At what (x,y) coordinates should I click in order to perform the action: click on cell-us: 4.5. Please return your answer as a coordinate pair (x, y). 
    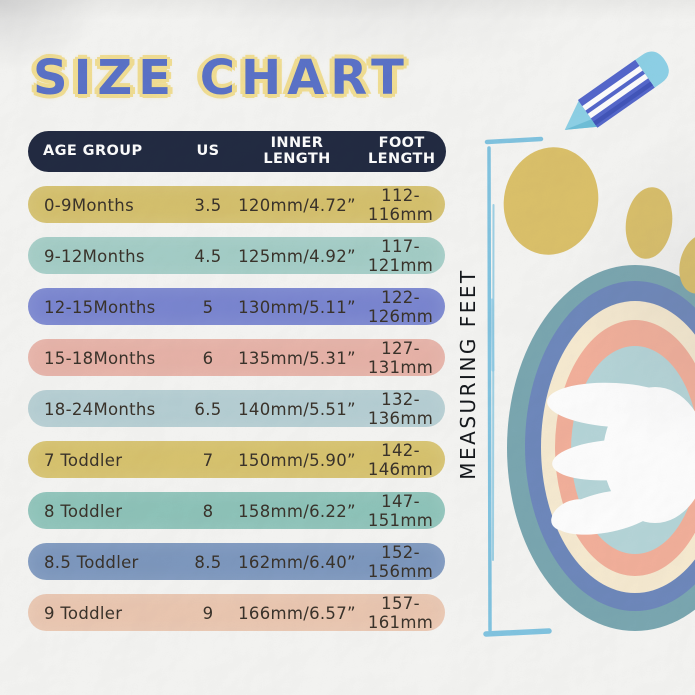
    Looking at the image, I should click on (208, 256).